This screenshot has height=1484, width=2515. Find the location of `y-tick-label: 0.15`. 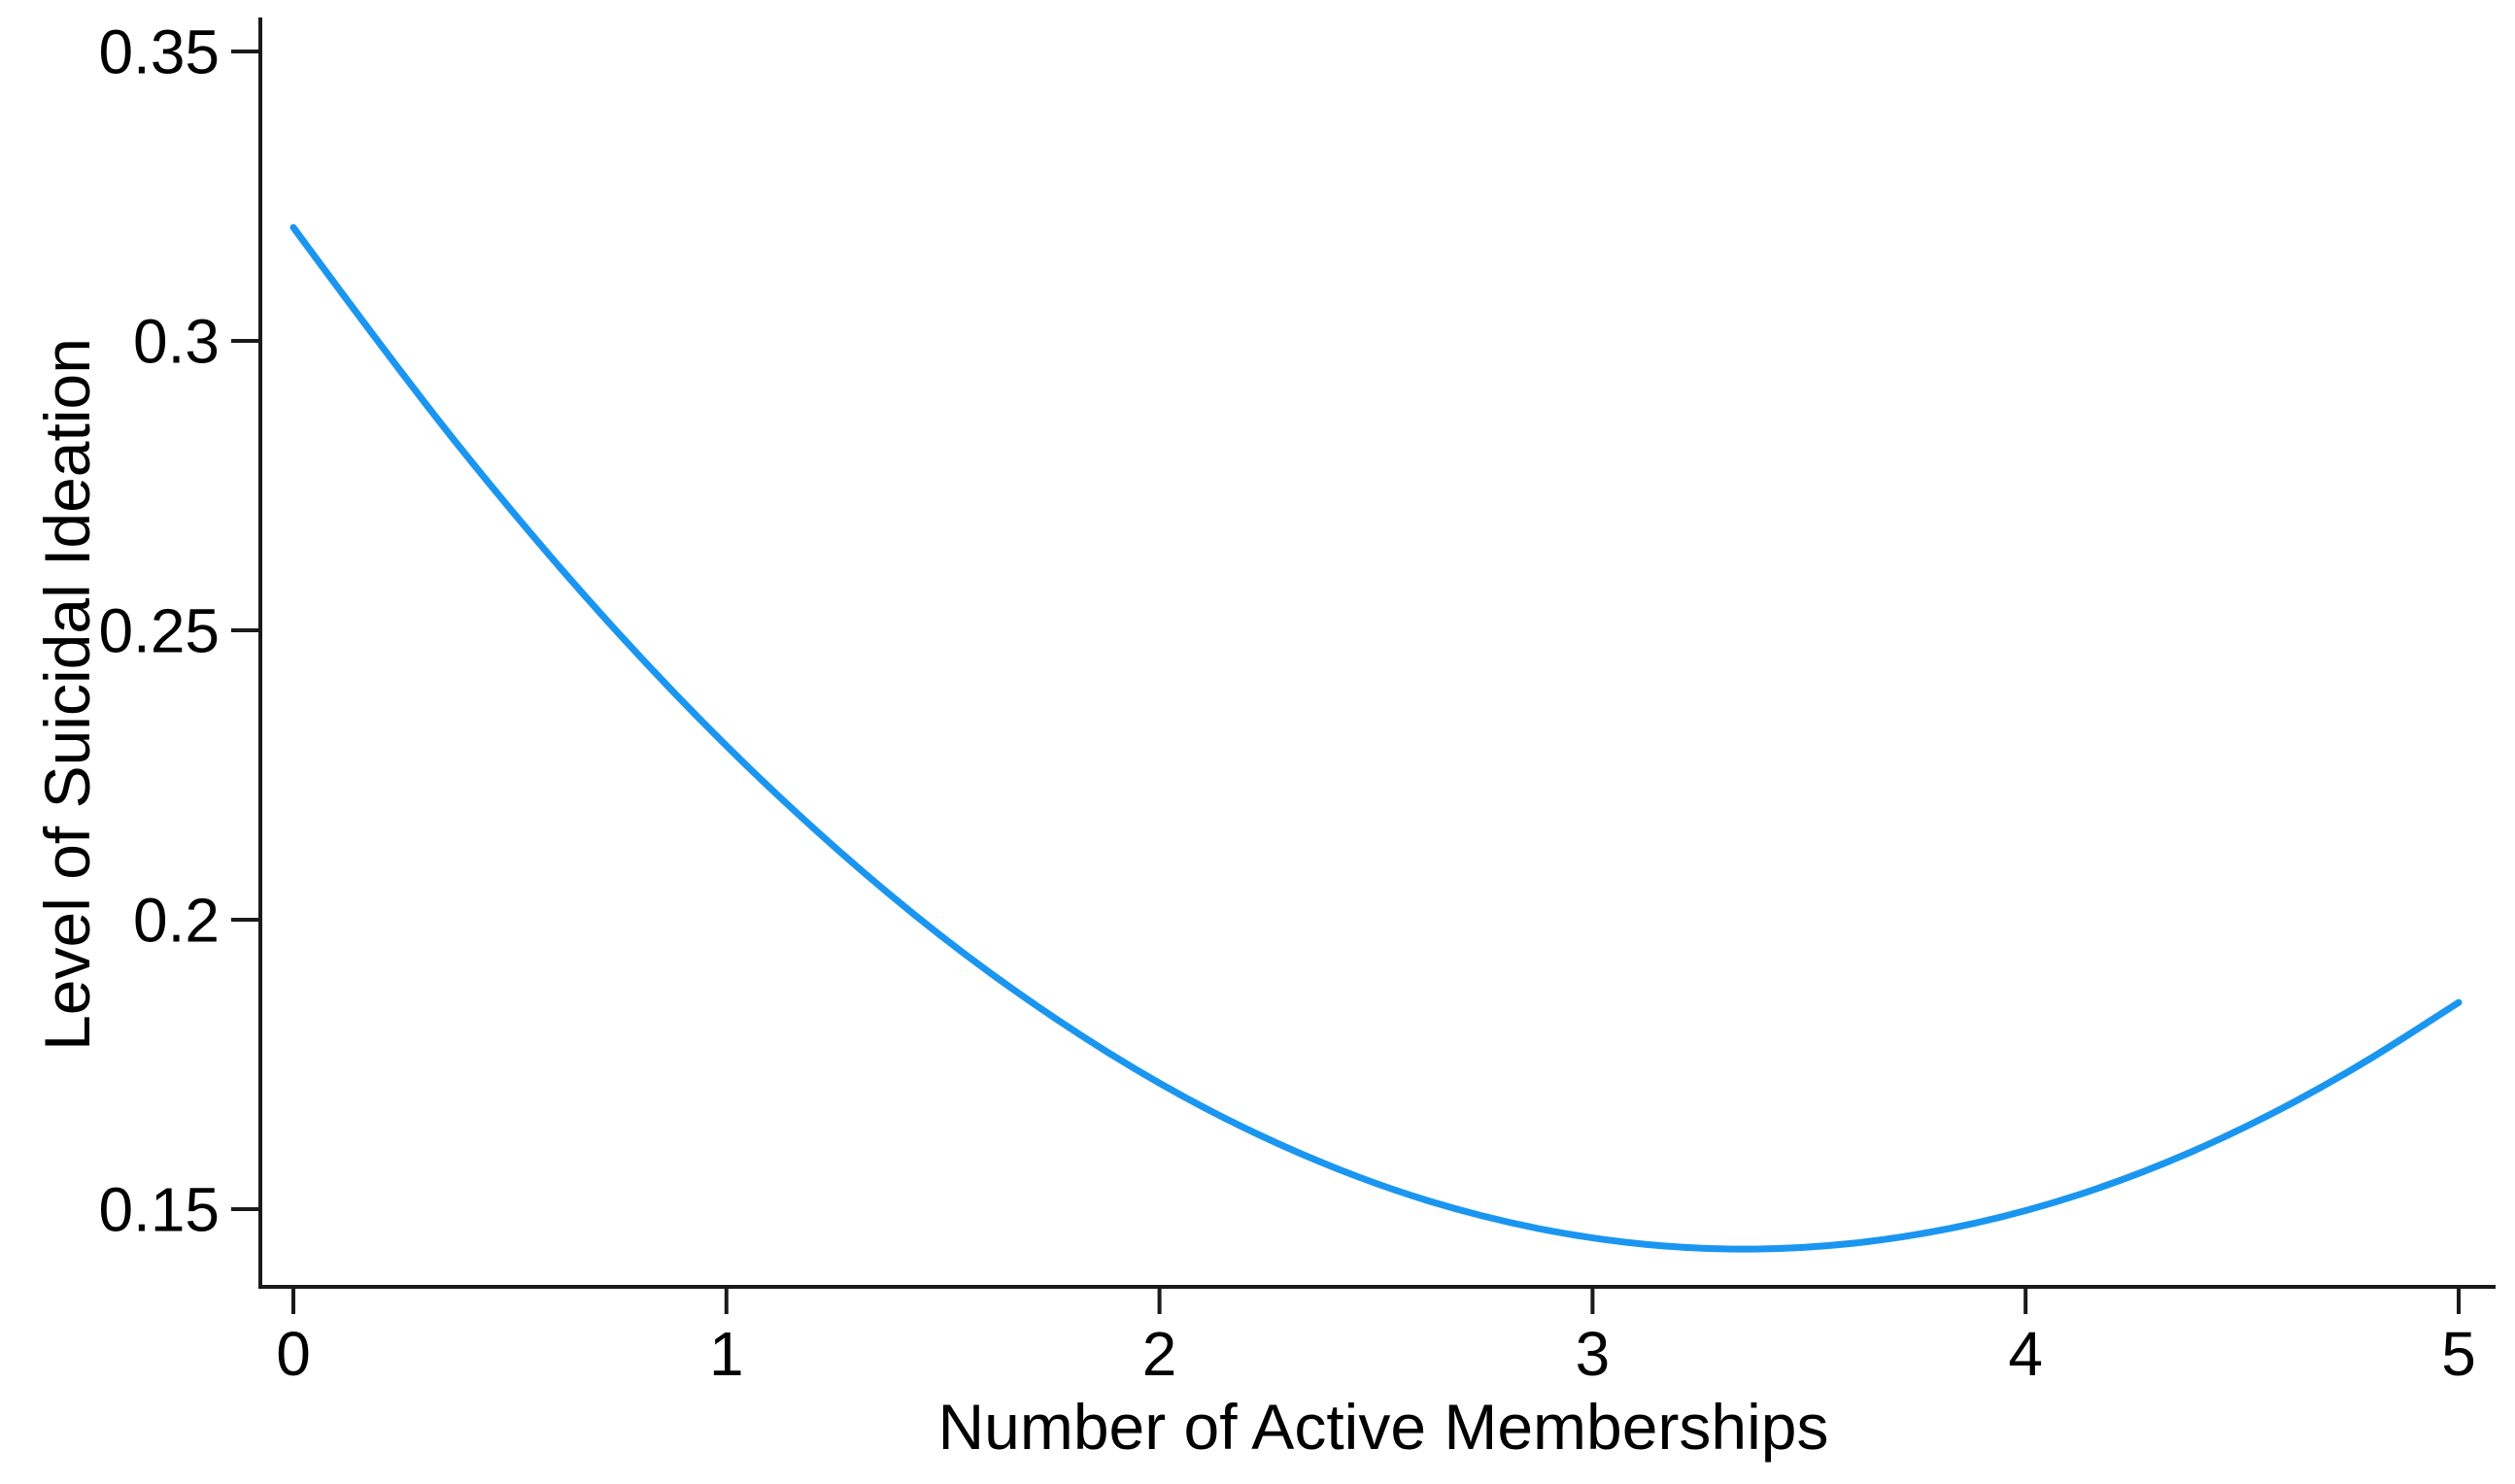

y-tick-label: 0.15 is located at coordinates (159, 1209).